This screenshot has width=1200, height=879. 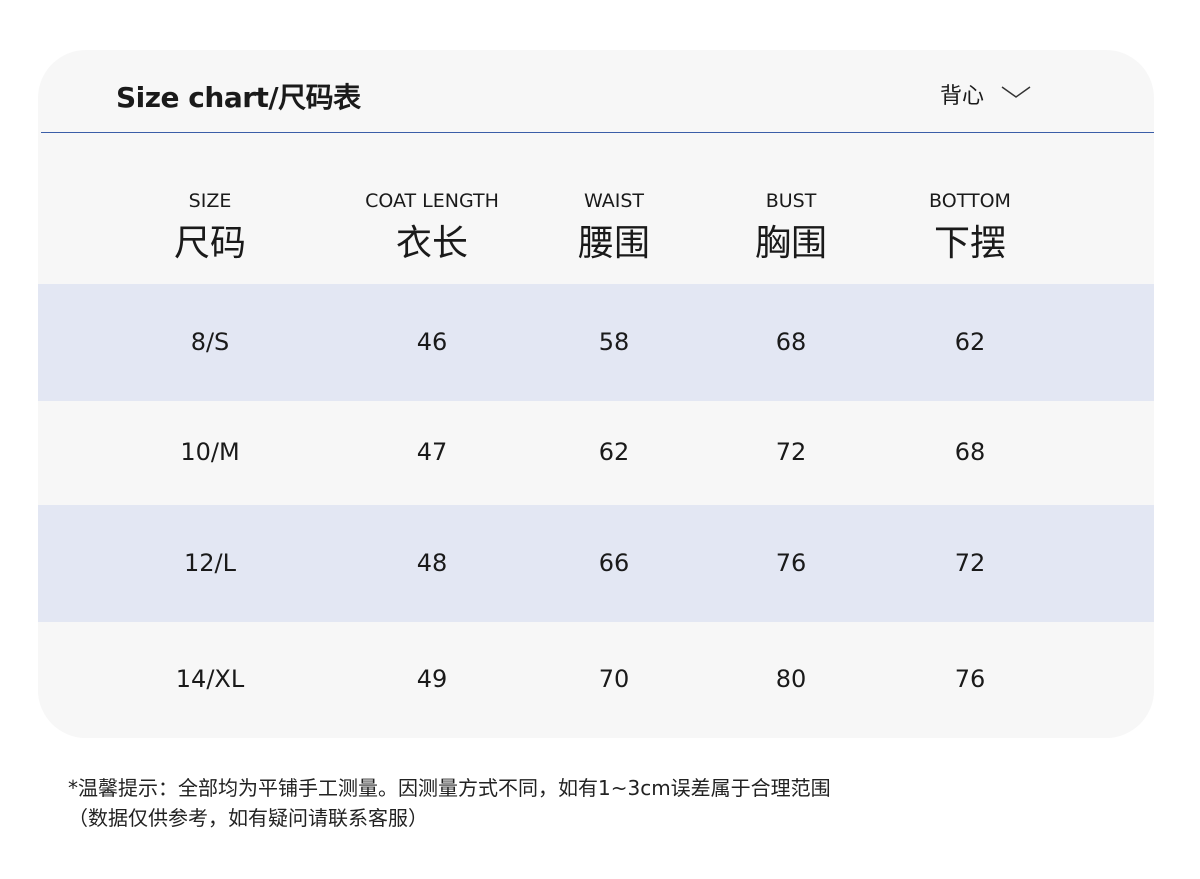 I want to click on table-cell: 46, so click(x=432, y=341).